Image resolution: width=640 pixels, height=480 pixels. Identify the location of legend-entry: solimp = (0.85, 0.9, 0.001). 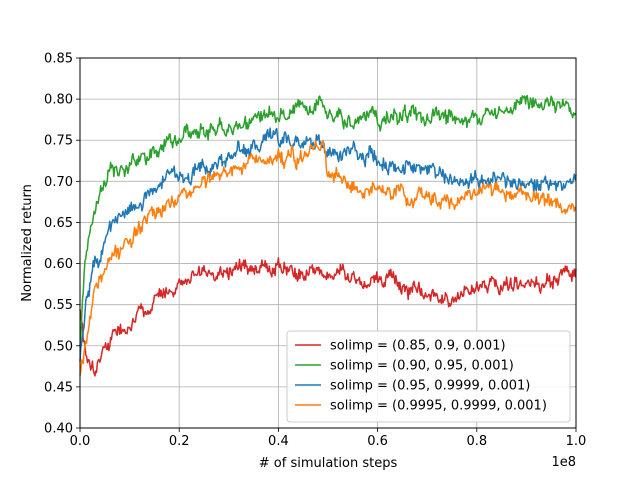
(418, 346).